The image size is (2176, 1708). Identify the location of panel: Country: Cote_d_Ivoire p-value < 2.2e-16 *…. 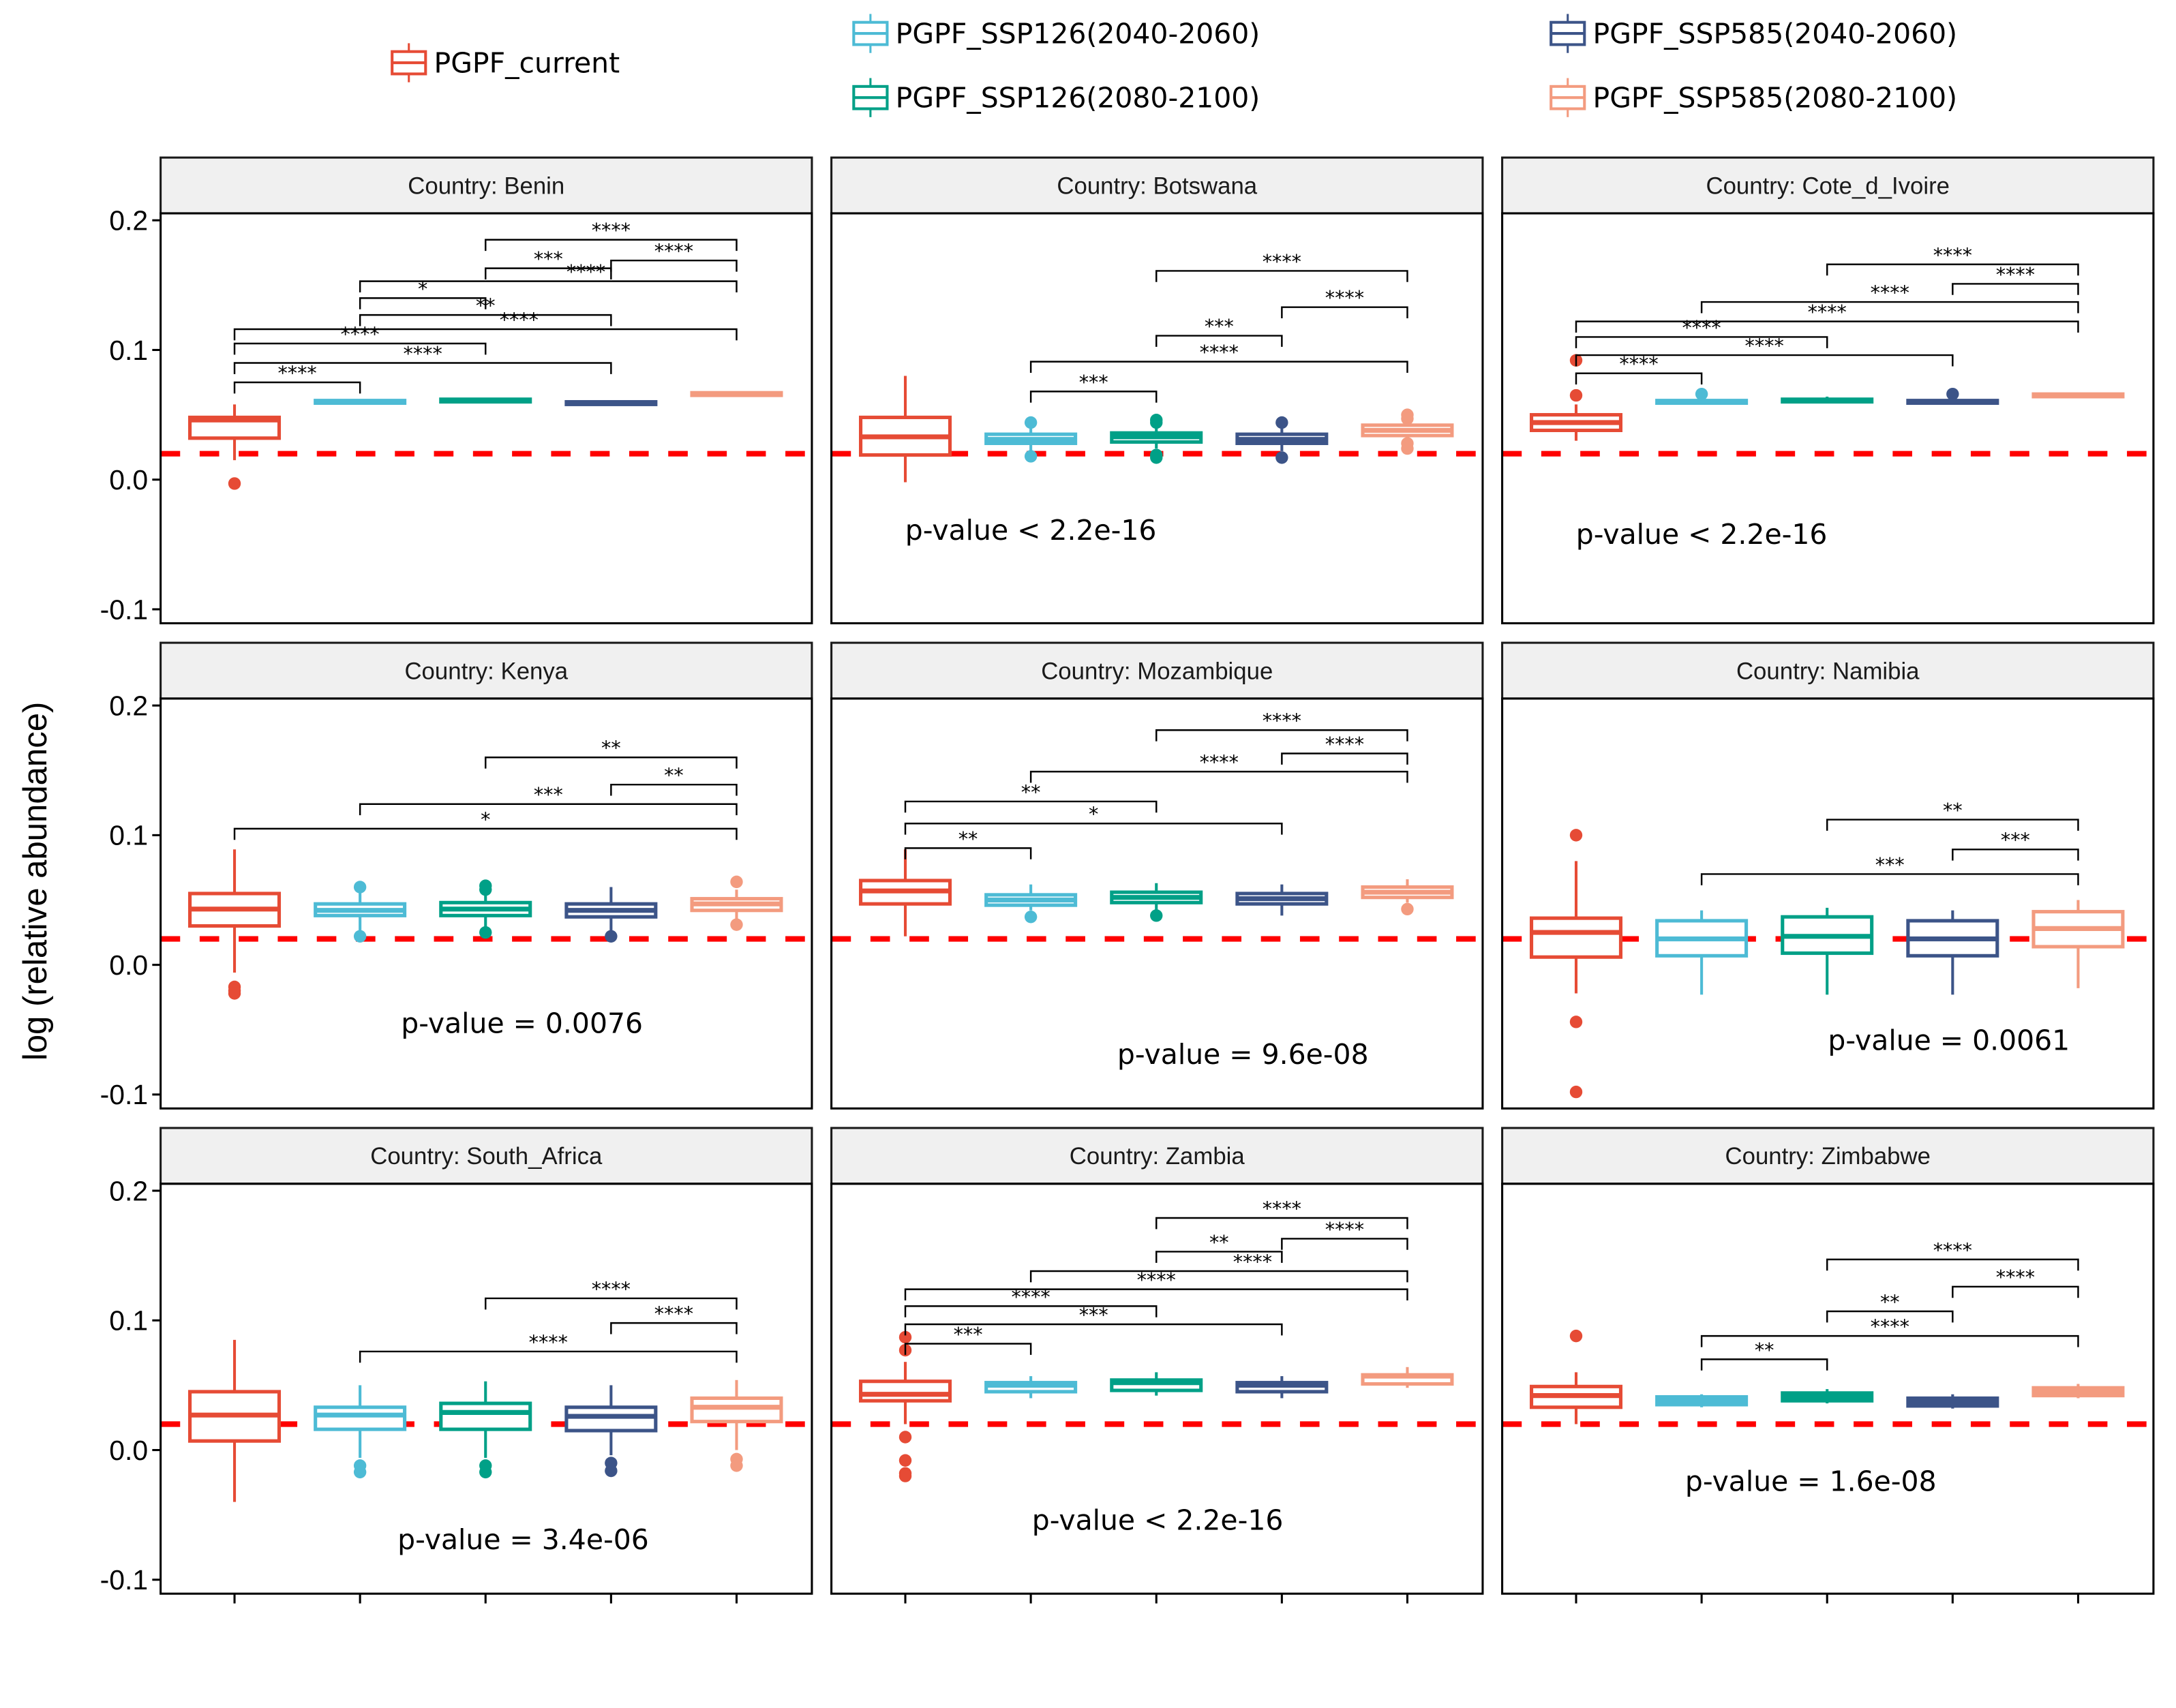
(1828, 390).